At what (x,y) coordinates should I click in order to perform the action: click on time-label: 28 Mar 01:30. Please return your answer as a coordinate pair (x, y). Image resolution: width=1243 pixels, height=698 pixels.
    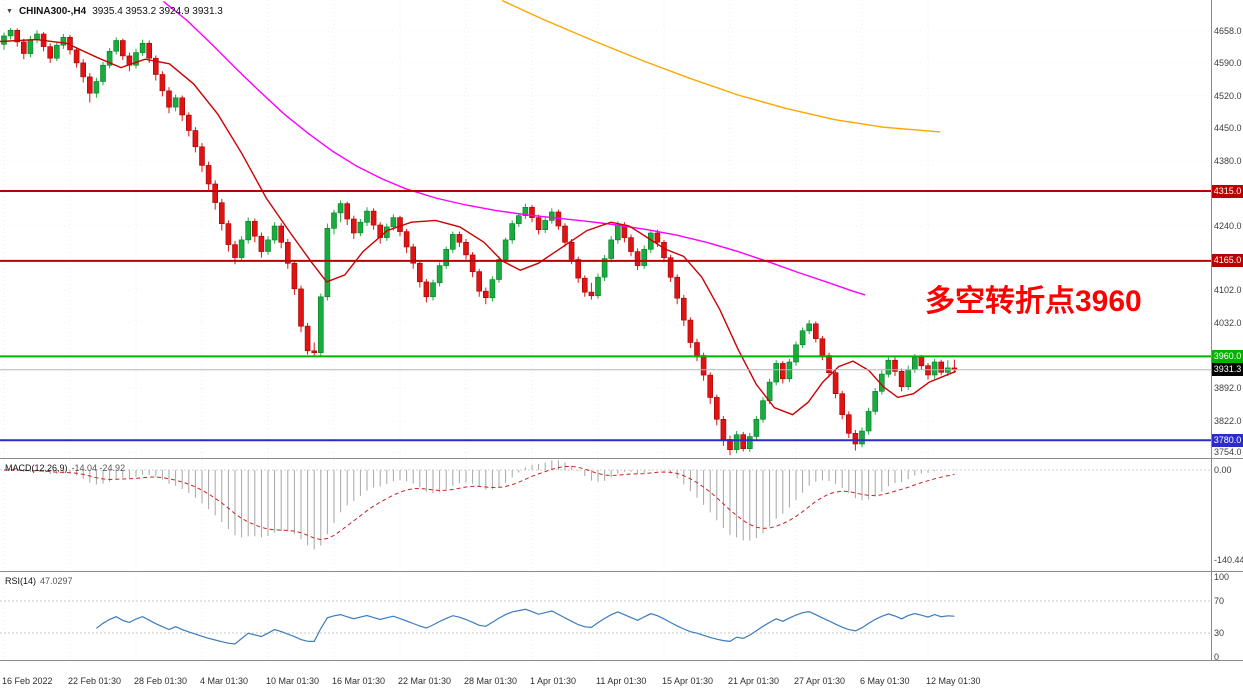
    Looking at the image, I should click on (491, 681).